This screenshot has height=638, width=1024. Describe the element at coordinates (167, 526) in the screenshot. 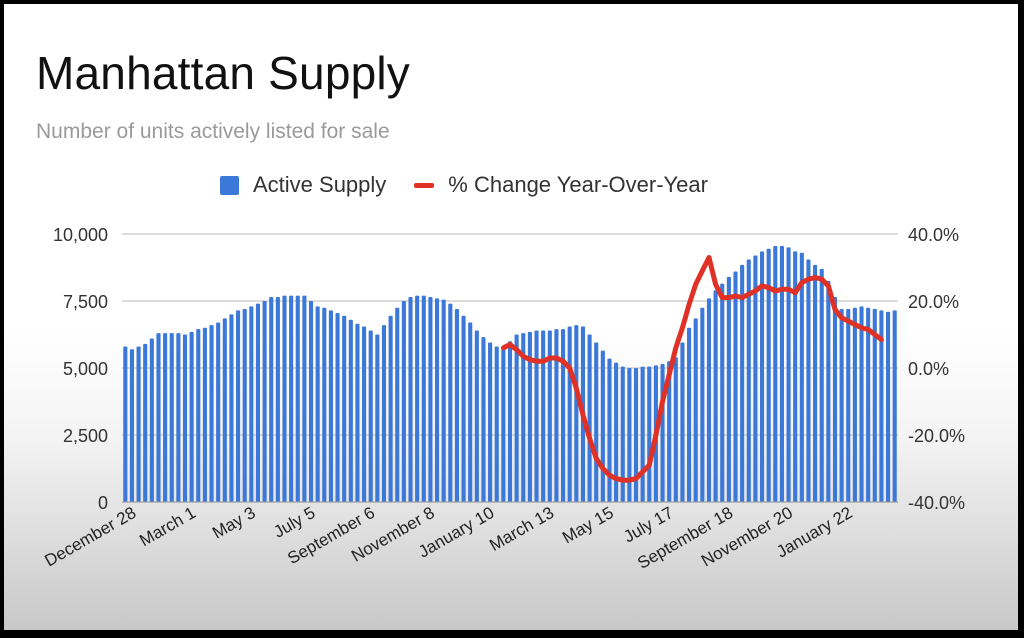

I see `x-tick-label: March 1` at that location.